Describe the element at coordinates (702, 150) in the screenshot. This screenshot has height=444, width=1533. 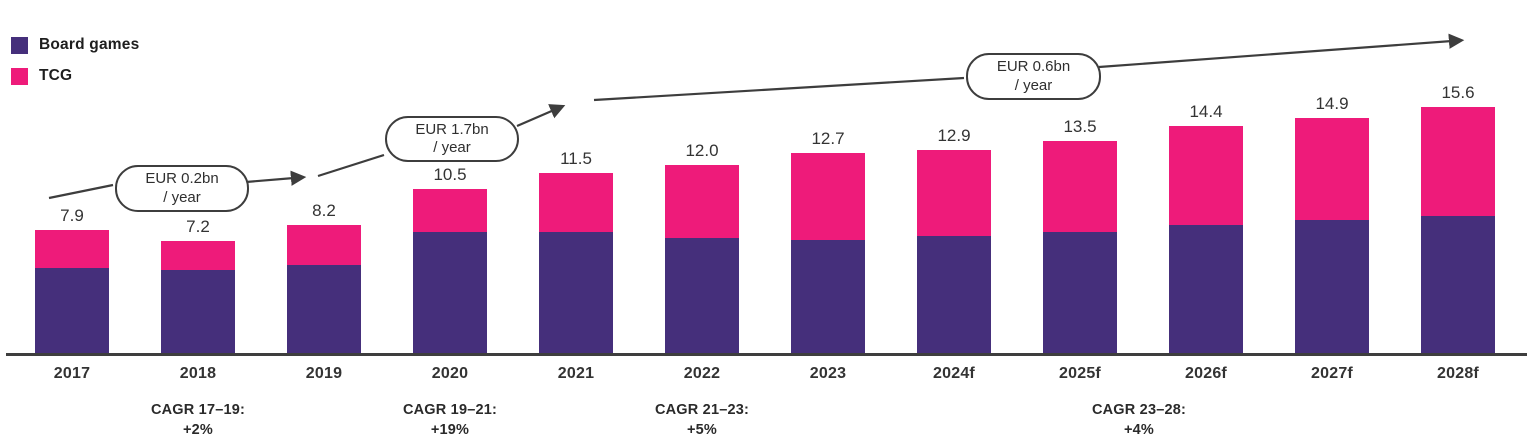
I see `value-label-2022: 12.0` at that location.